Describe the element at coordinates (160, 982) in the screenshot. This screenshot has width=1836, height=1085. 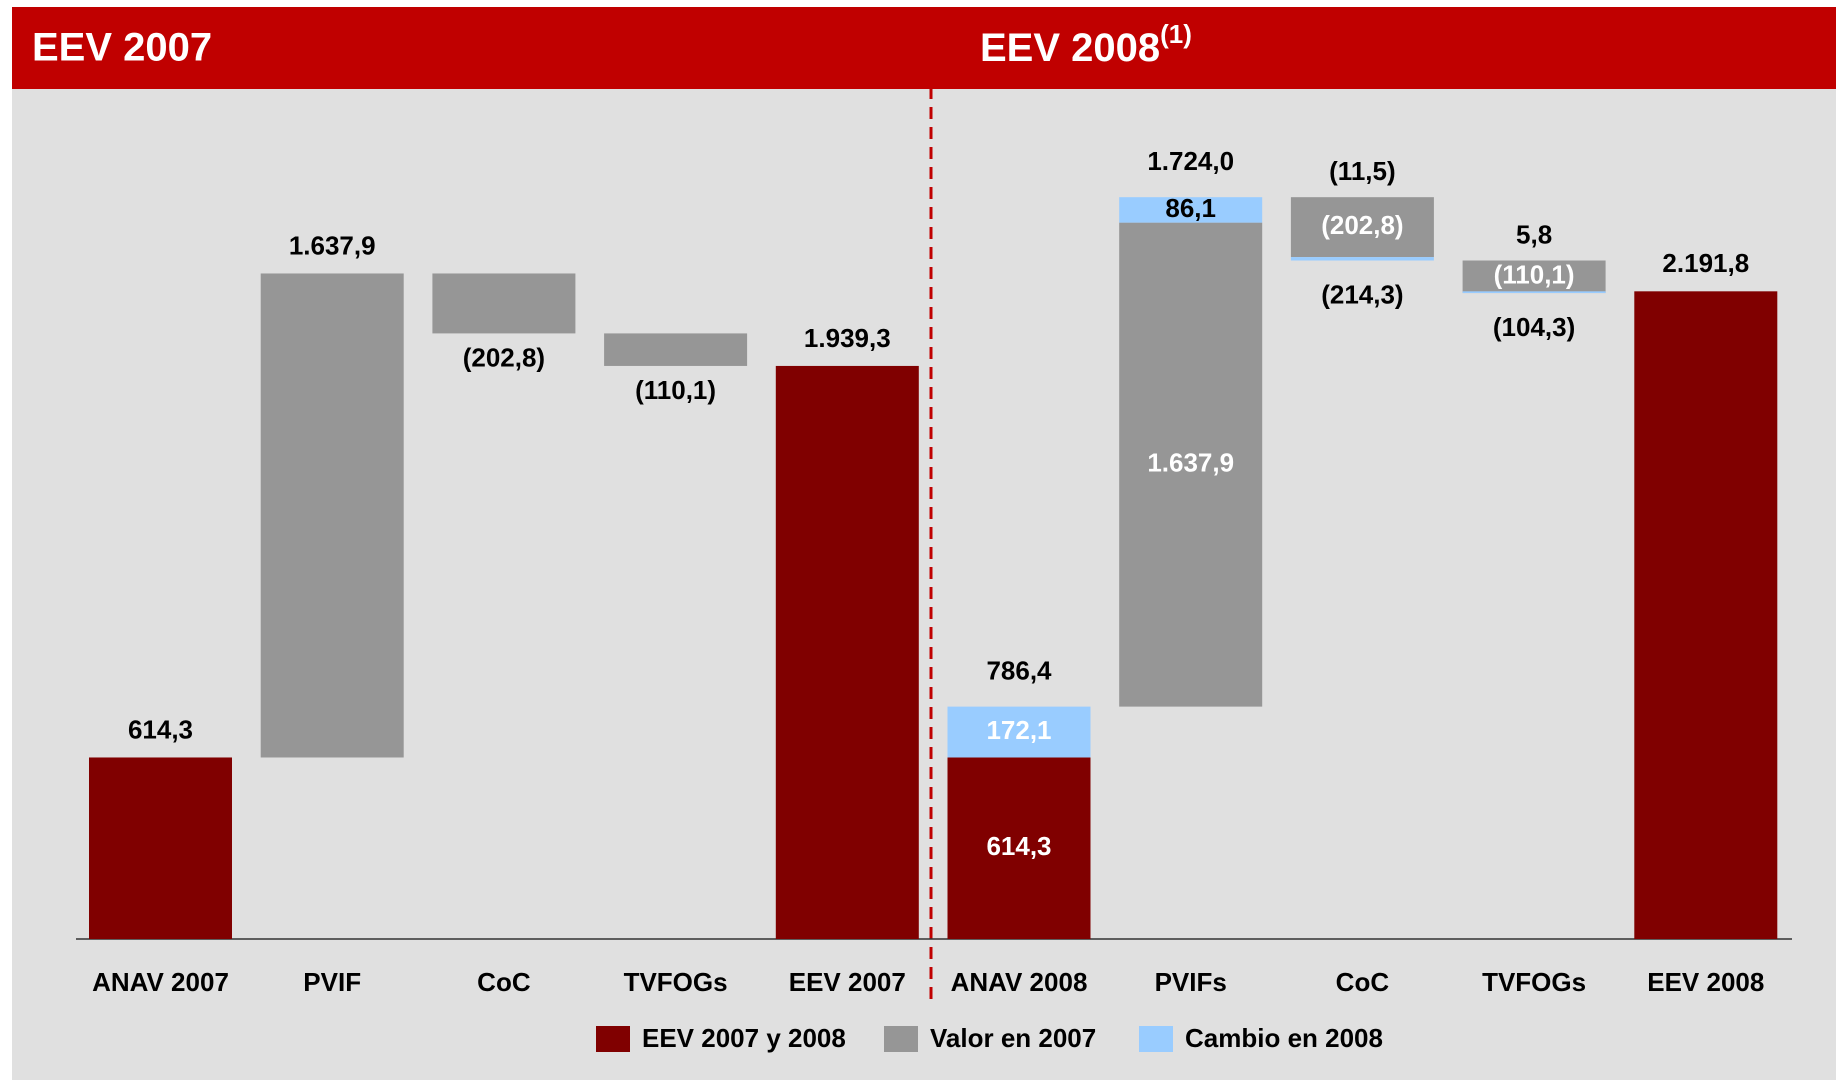
I see `x-tick-label: ANAV 2007` at that location.